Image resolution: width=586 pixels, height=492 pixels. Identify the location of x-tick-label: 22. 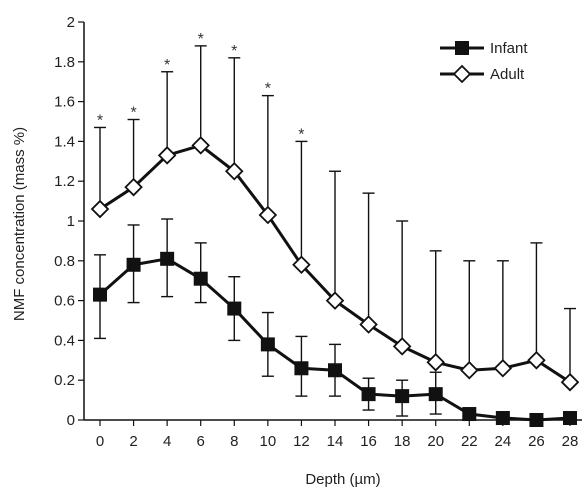
(469, 441).